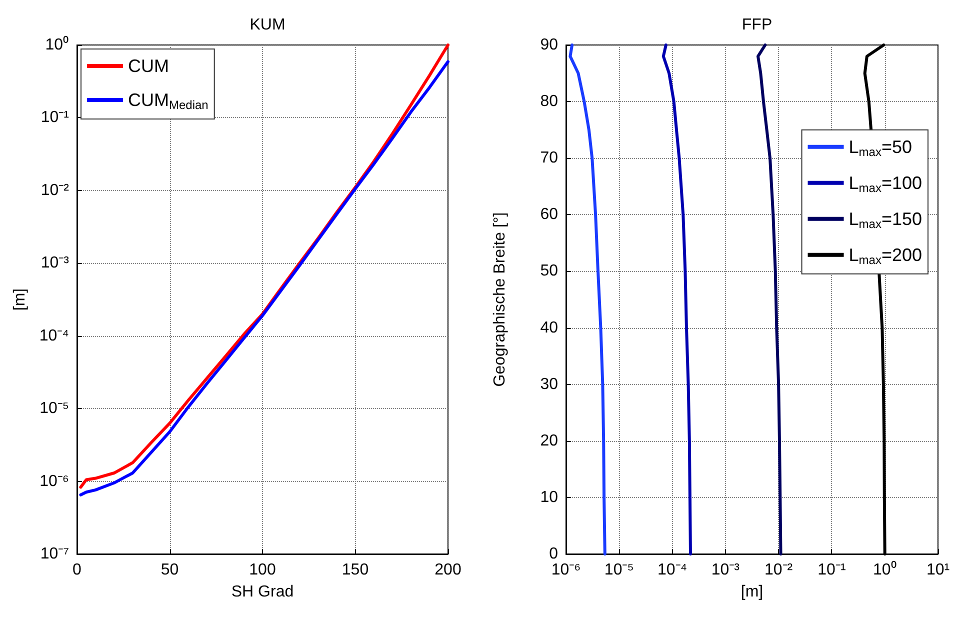  What do you see at coordinates (884, 569) in the screenshot?
I see `x-tick-label: 10⁰` at bounding box center [884, 569].